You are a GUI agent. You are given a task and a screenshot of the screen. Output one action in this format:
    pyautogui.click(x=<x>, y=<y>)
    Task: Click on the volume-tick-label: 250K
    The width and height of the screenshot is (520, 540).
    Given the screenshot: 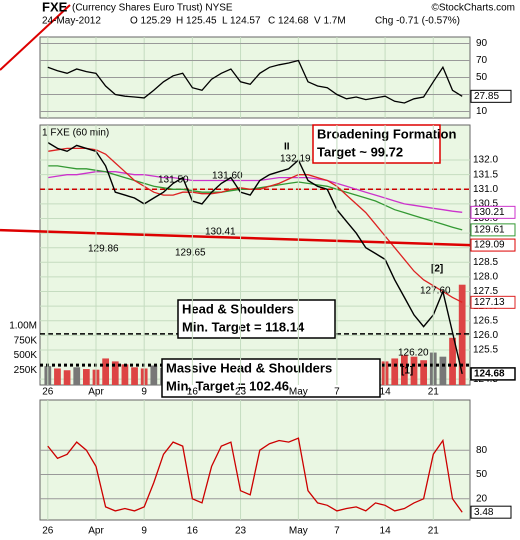 What is the action you would take?
    pyautogui.click(x=26, y=370)
    